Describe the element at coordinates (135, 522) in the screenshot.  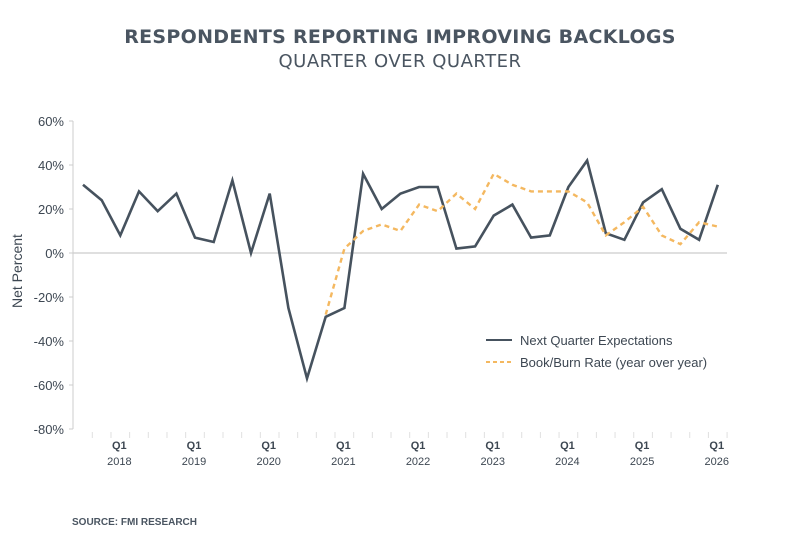
I see `source-note: SOURCE: FMI RESEARCH` at that location.